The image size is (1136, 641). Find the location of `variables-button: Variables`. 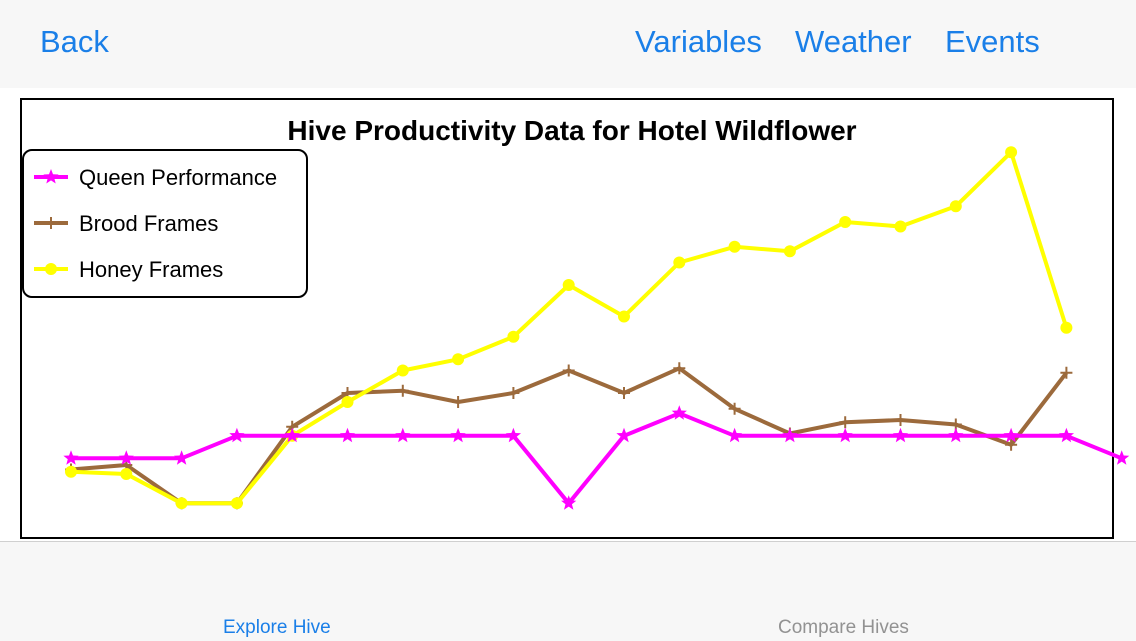

variables-button: Variables is located at coordinates (698, 41).